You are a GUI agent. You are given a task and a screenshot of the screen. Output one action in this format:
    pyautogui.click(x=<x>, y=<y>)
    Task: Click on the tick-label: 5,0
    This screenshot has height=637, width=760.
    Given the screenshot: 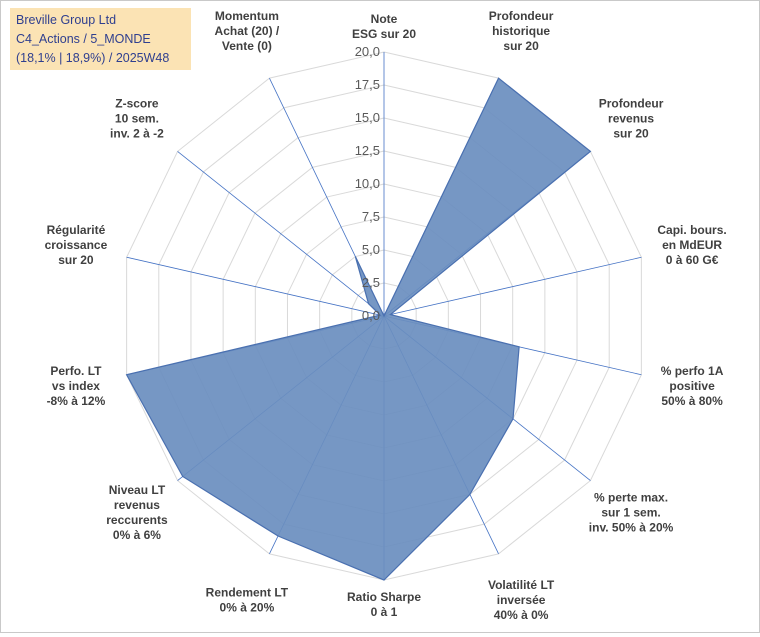 What is the action you would take?
    pyautogui.click(x=371, y=249)
    